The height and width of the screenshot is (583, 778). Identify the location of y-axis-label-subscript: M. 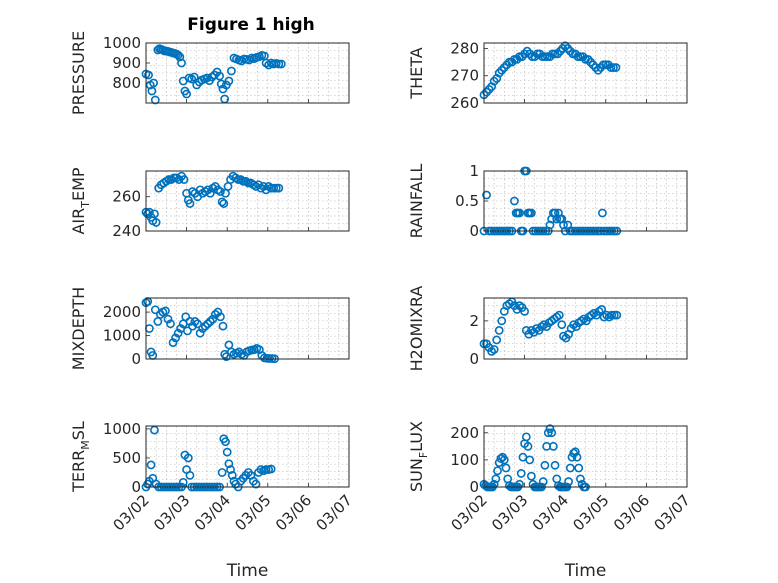
(85, 445).